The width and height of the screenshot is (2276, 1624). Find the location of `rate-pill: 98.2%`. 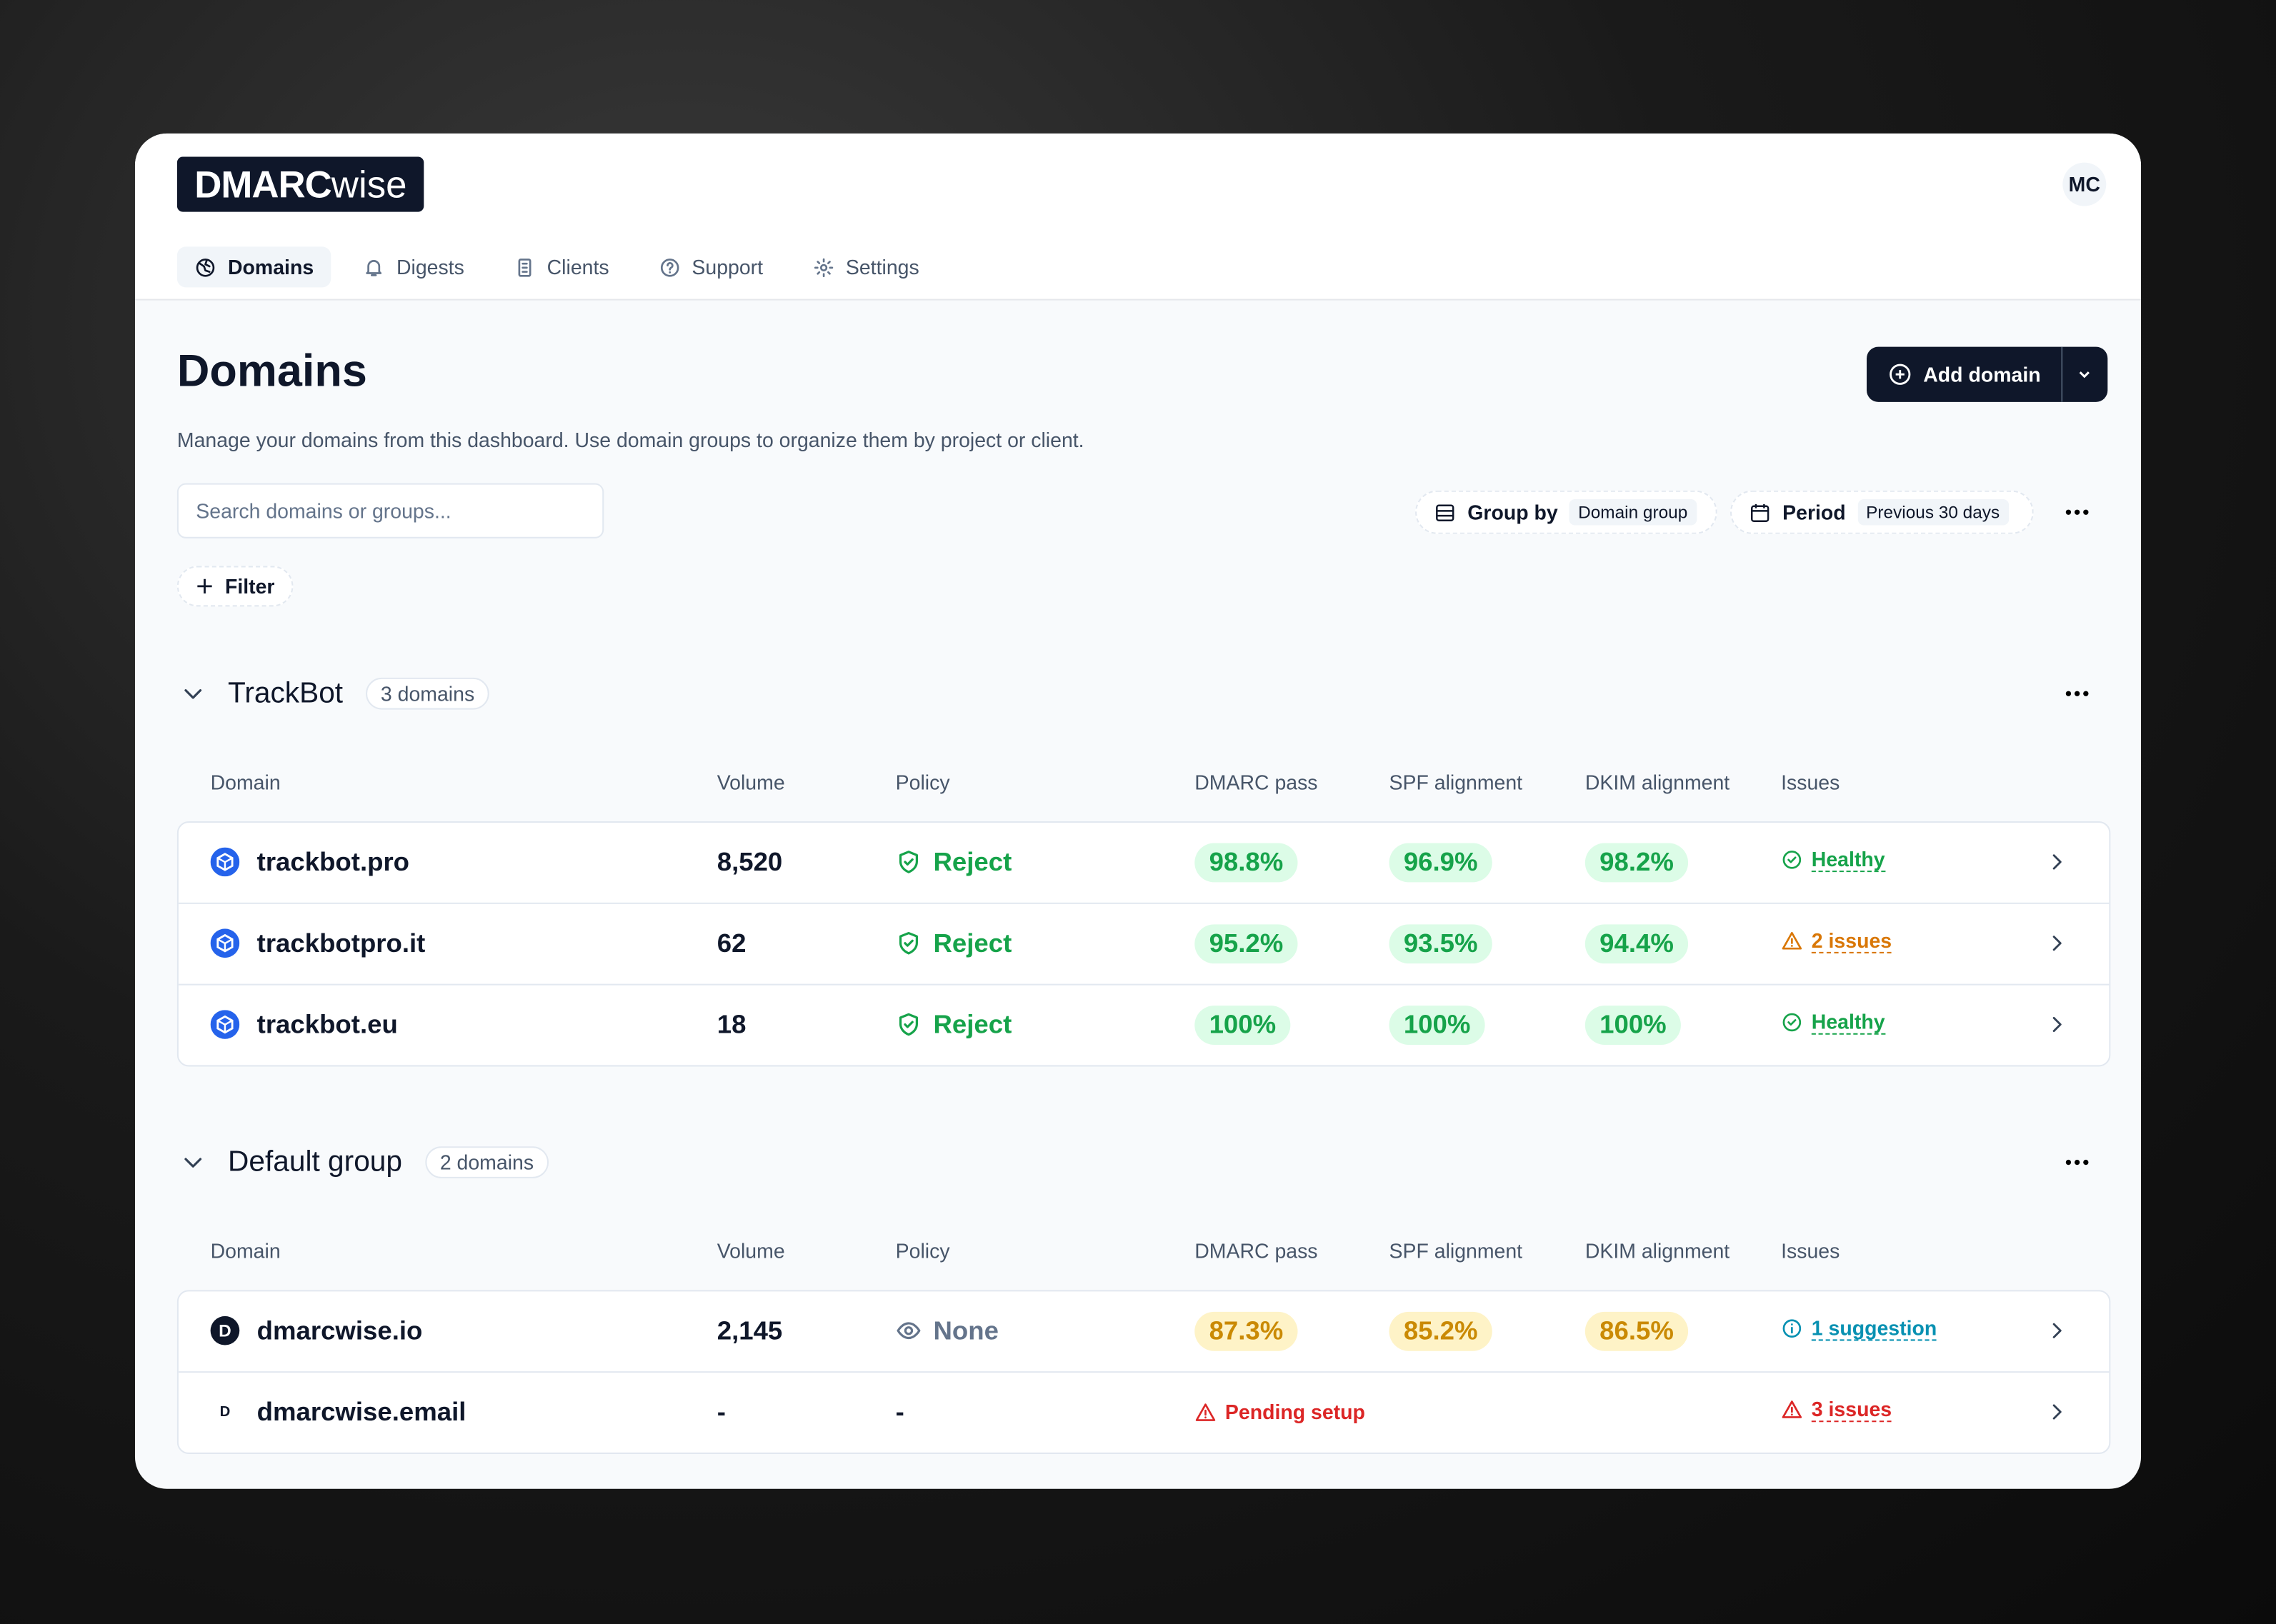

rate-pill: 98.2% is located at coordinates (1636, 862).